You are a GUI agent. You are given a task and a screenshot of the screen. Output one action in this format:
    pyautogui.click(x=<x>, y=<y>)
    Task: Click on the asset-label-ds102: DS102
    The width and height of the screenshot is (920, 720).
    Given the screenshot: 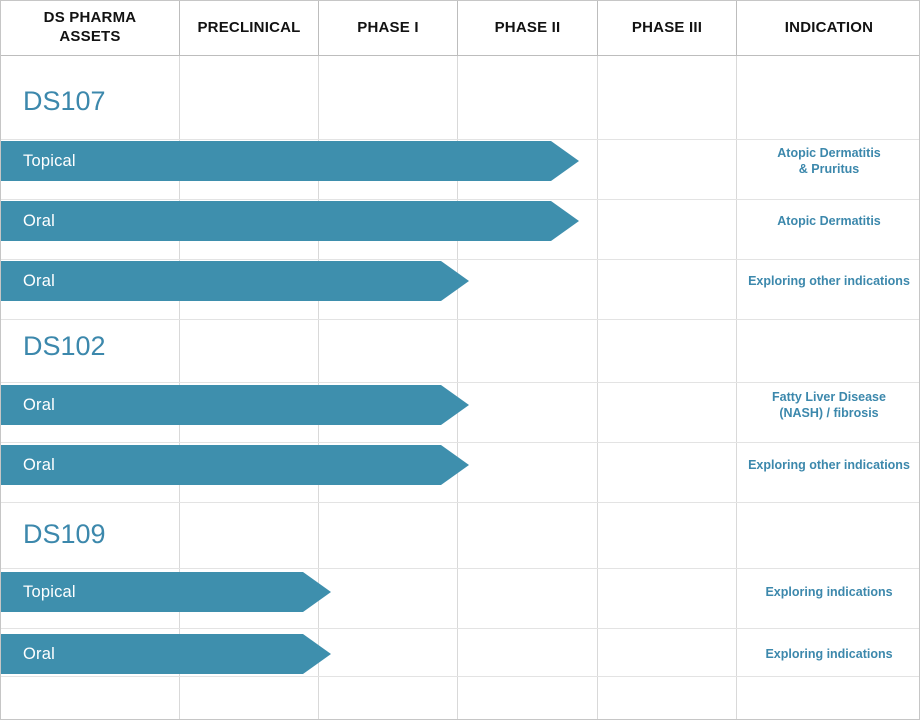 What is the action you would take?
    pyautogui.click(x=64, y=346)
    